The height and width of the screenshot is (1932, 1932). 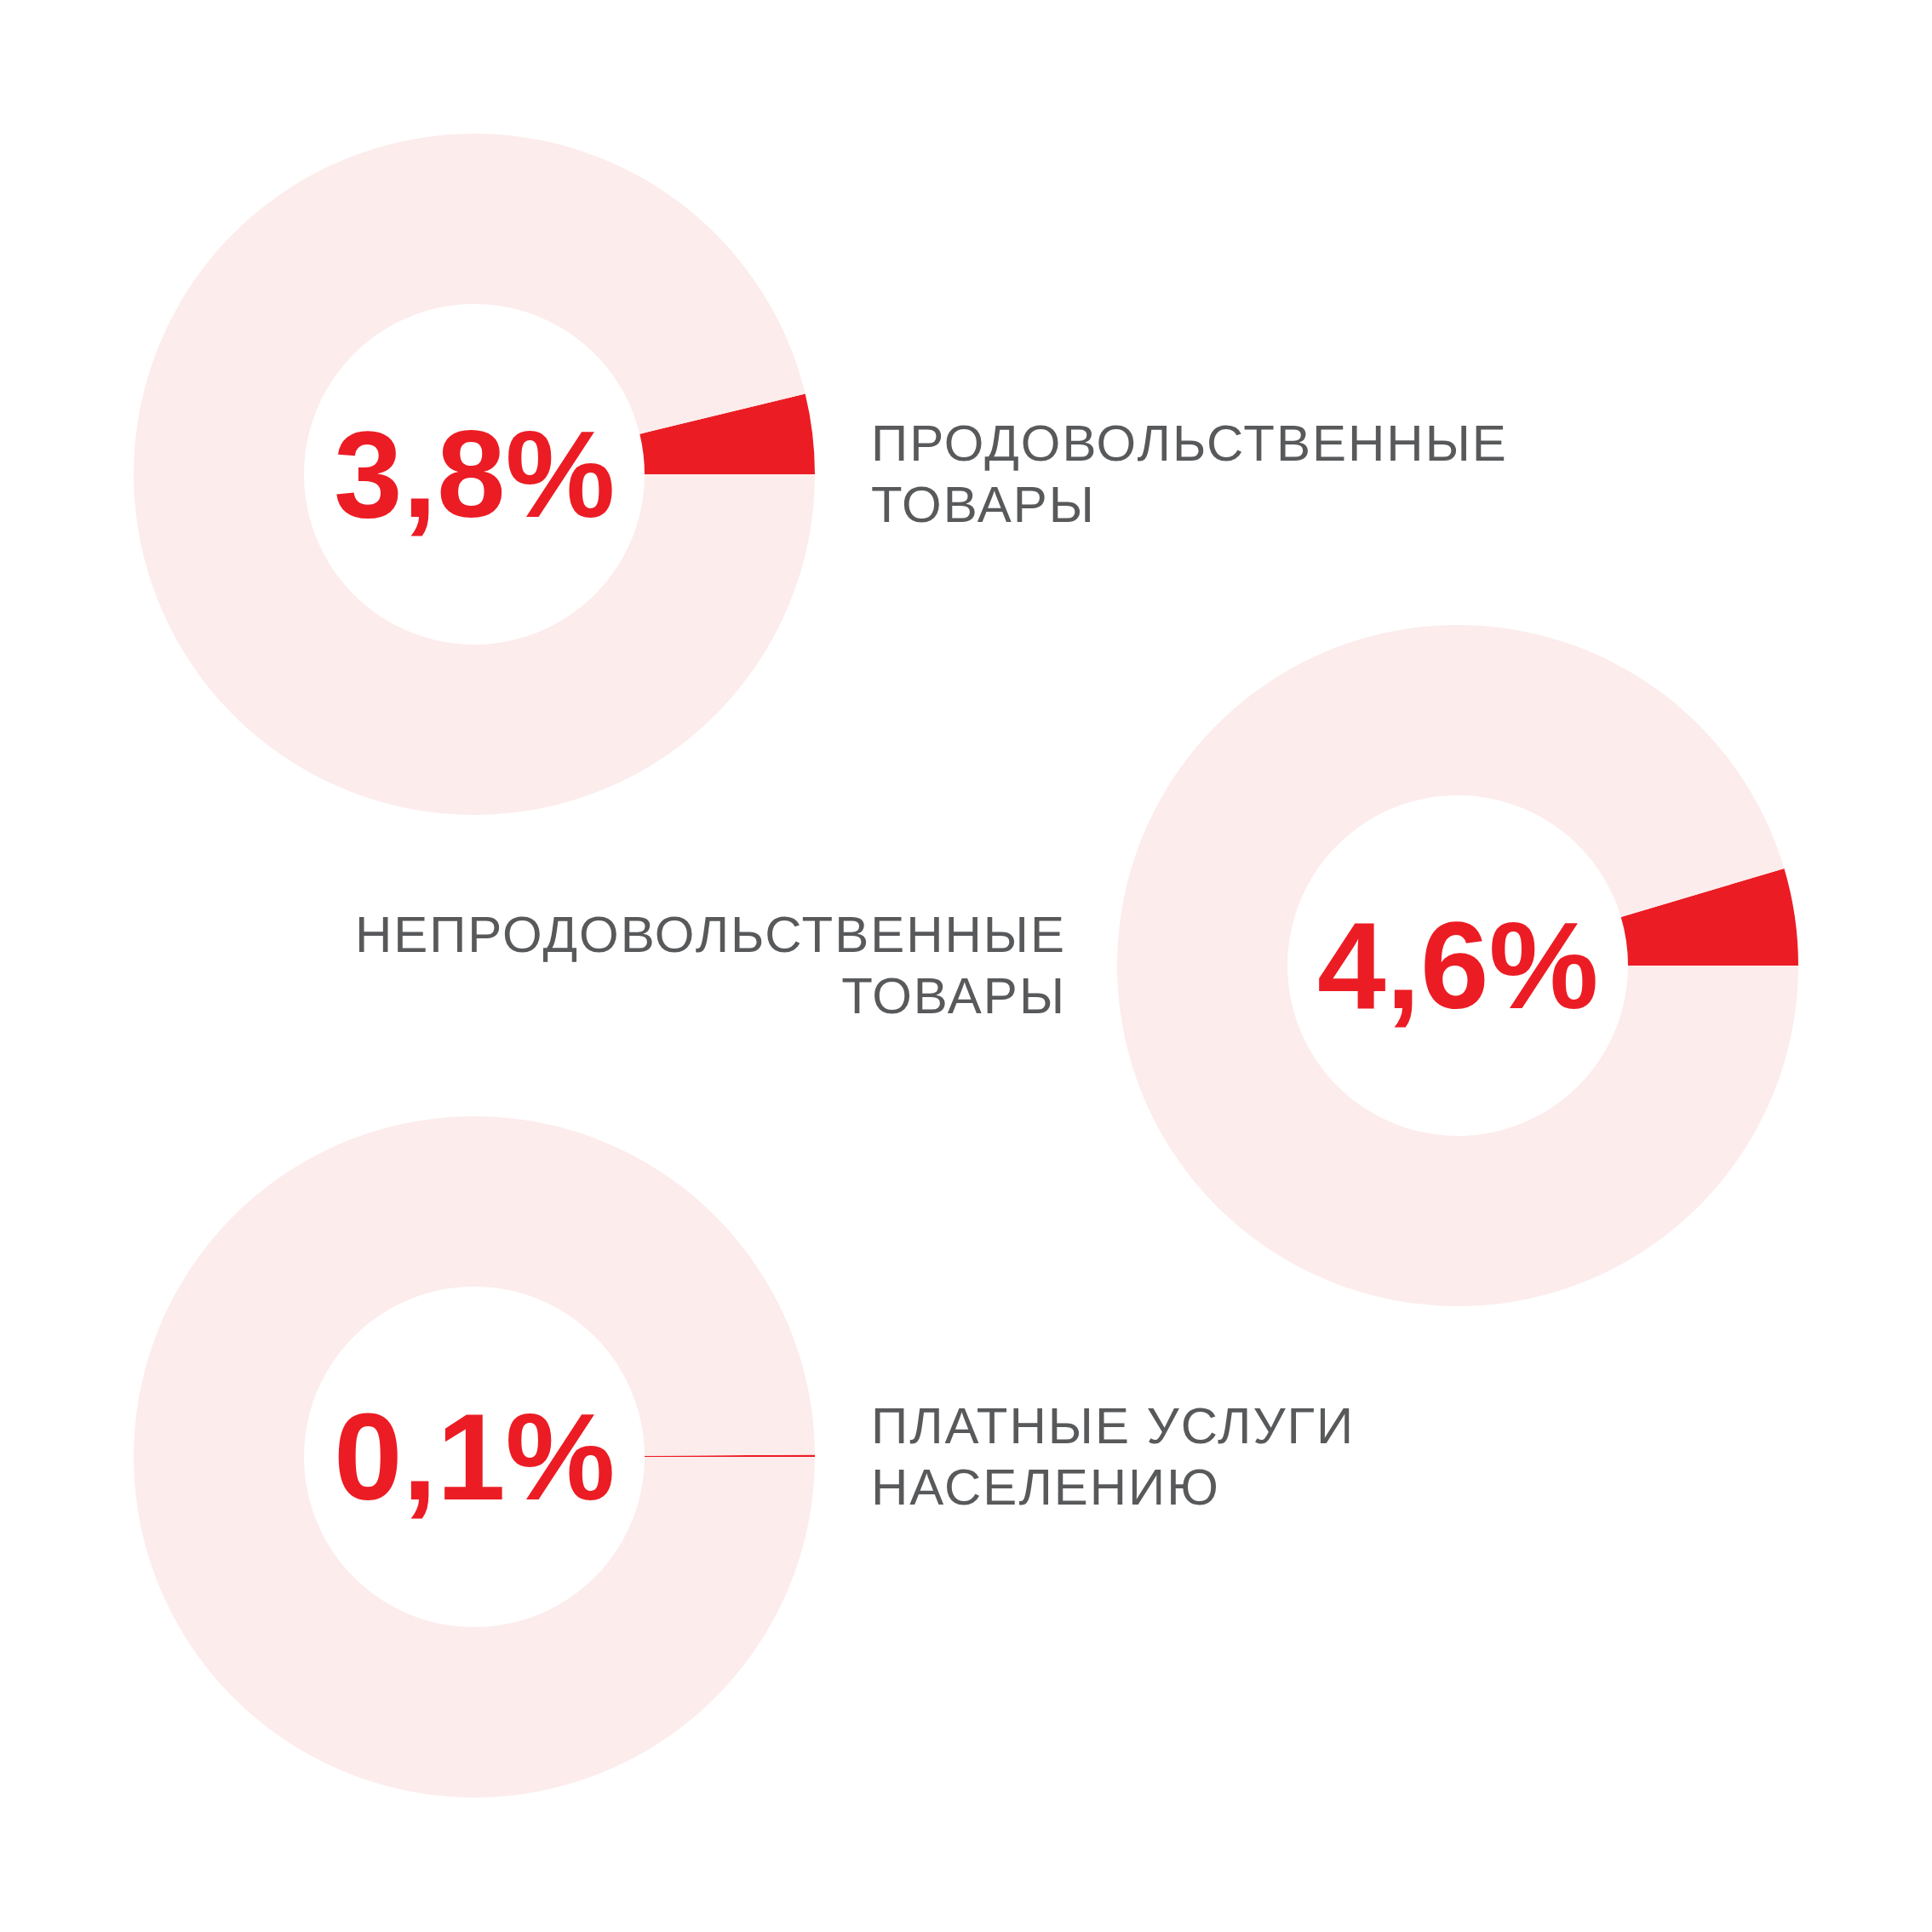 I want to click on text: НЕПРОДОВОЛЬСТВЕННЫЕ ТОВАРЫ, so click(x=709, y=965).